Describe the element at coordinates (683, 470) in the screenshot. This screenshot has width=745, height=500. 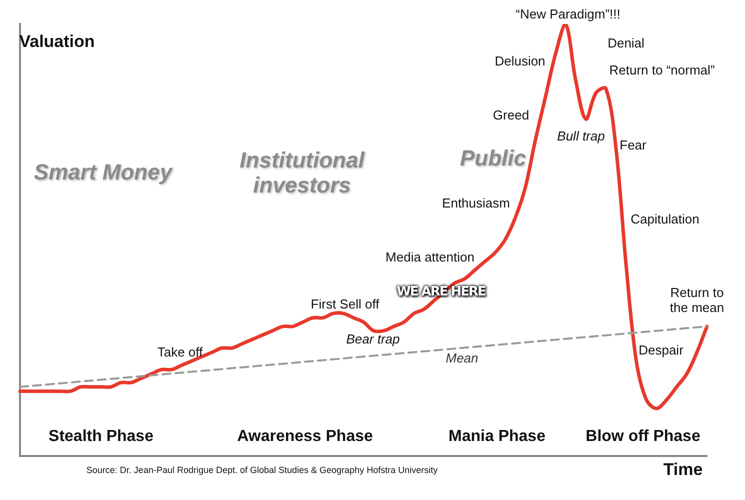
I see `x-axis-title: Time` at that location.